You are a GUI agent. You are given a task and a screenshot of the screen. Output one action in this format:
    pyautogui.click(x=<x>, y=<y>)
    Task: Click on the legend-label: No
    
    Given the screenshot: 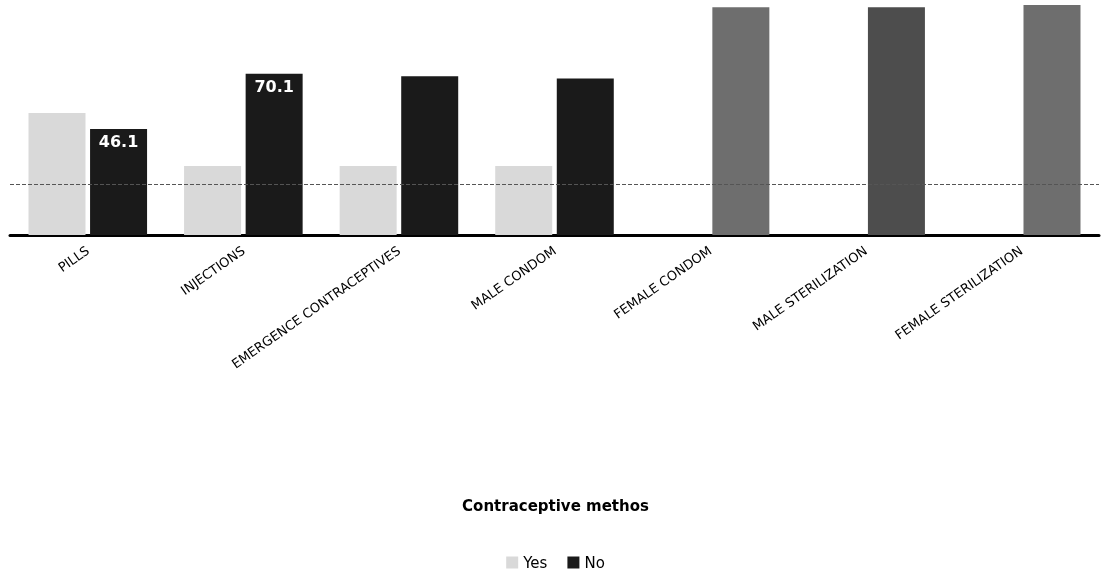 What is the action you would take?
    pyautogui.click(x=594, y=562)
    